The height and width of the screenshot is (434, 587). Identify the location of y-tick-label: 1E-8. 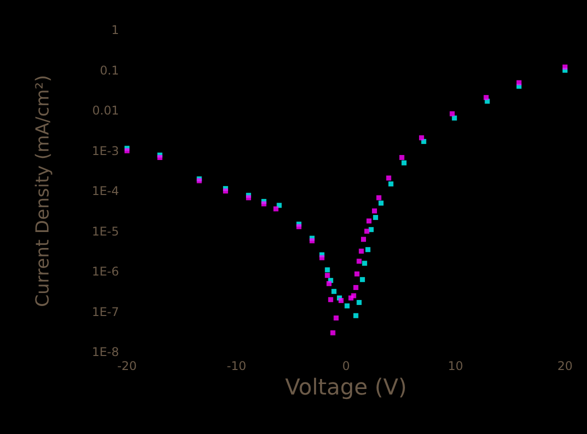
(105, 352).